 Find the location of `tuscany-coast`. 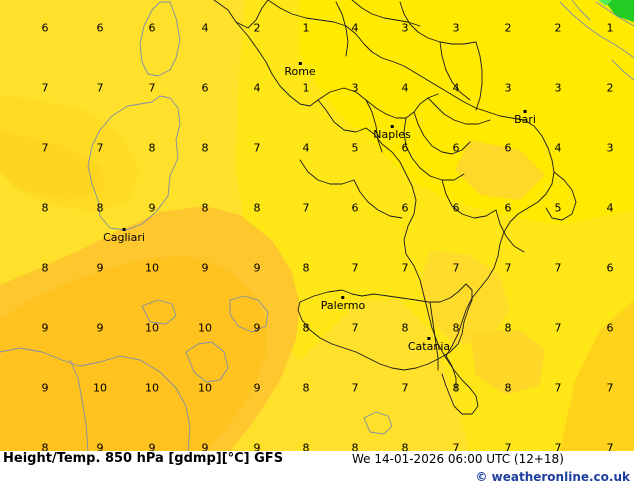

tuscany-coast is located at coordinates (277, 64).